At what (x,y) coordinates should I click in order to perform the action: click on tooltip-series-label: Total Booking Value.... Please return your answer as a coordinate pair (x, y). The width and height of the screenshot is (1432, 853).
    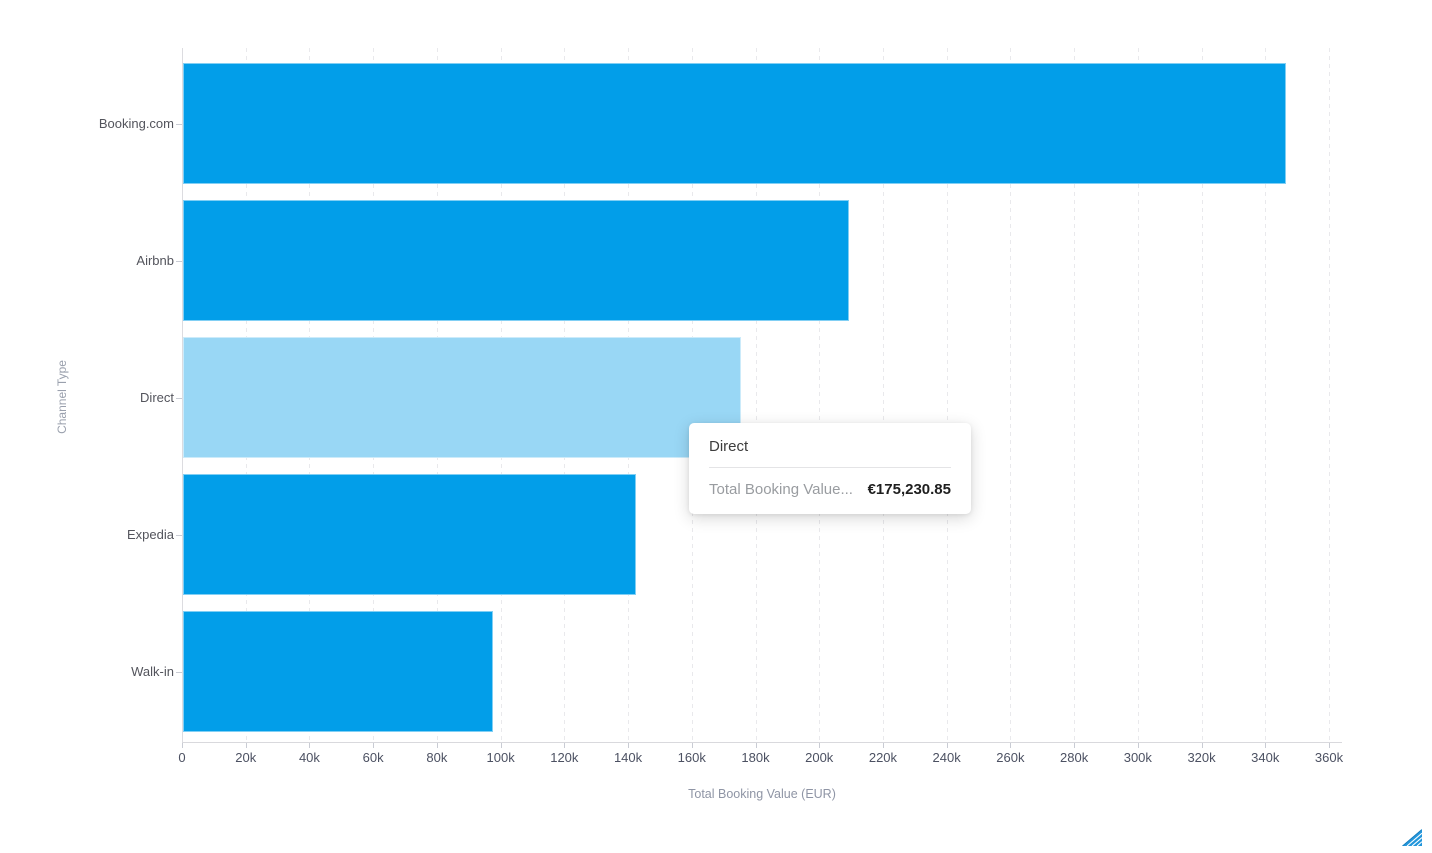
    Looking at the image, I should click on (781, 489).